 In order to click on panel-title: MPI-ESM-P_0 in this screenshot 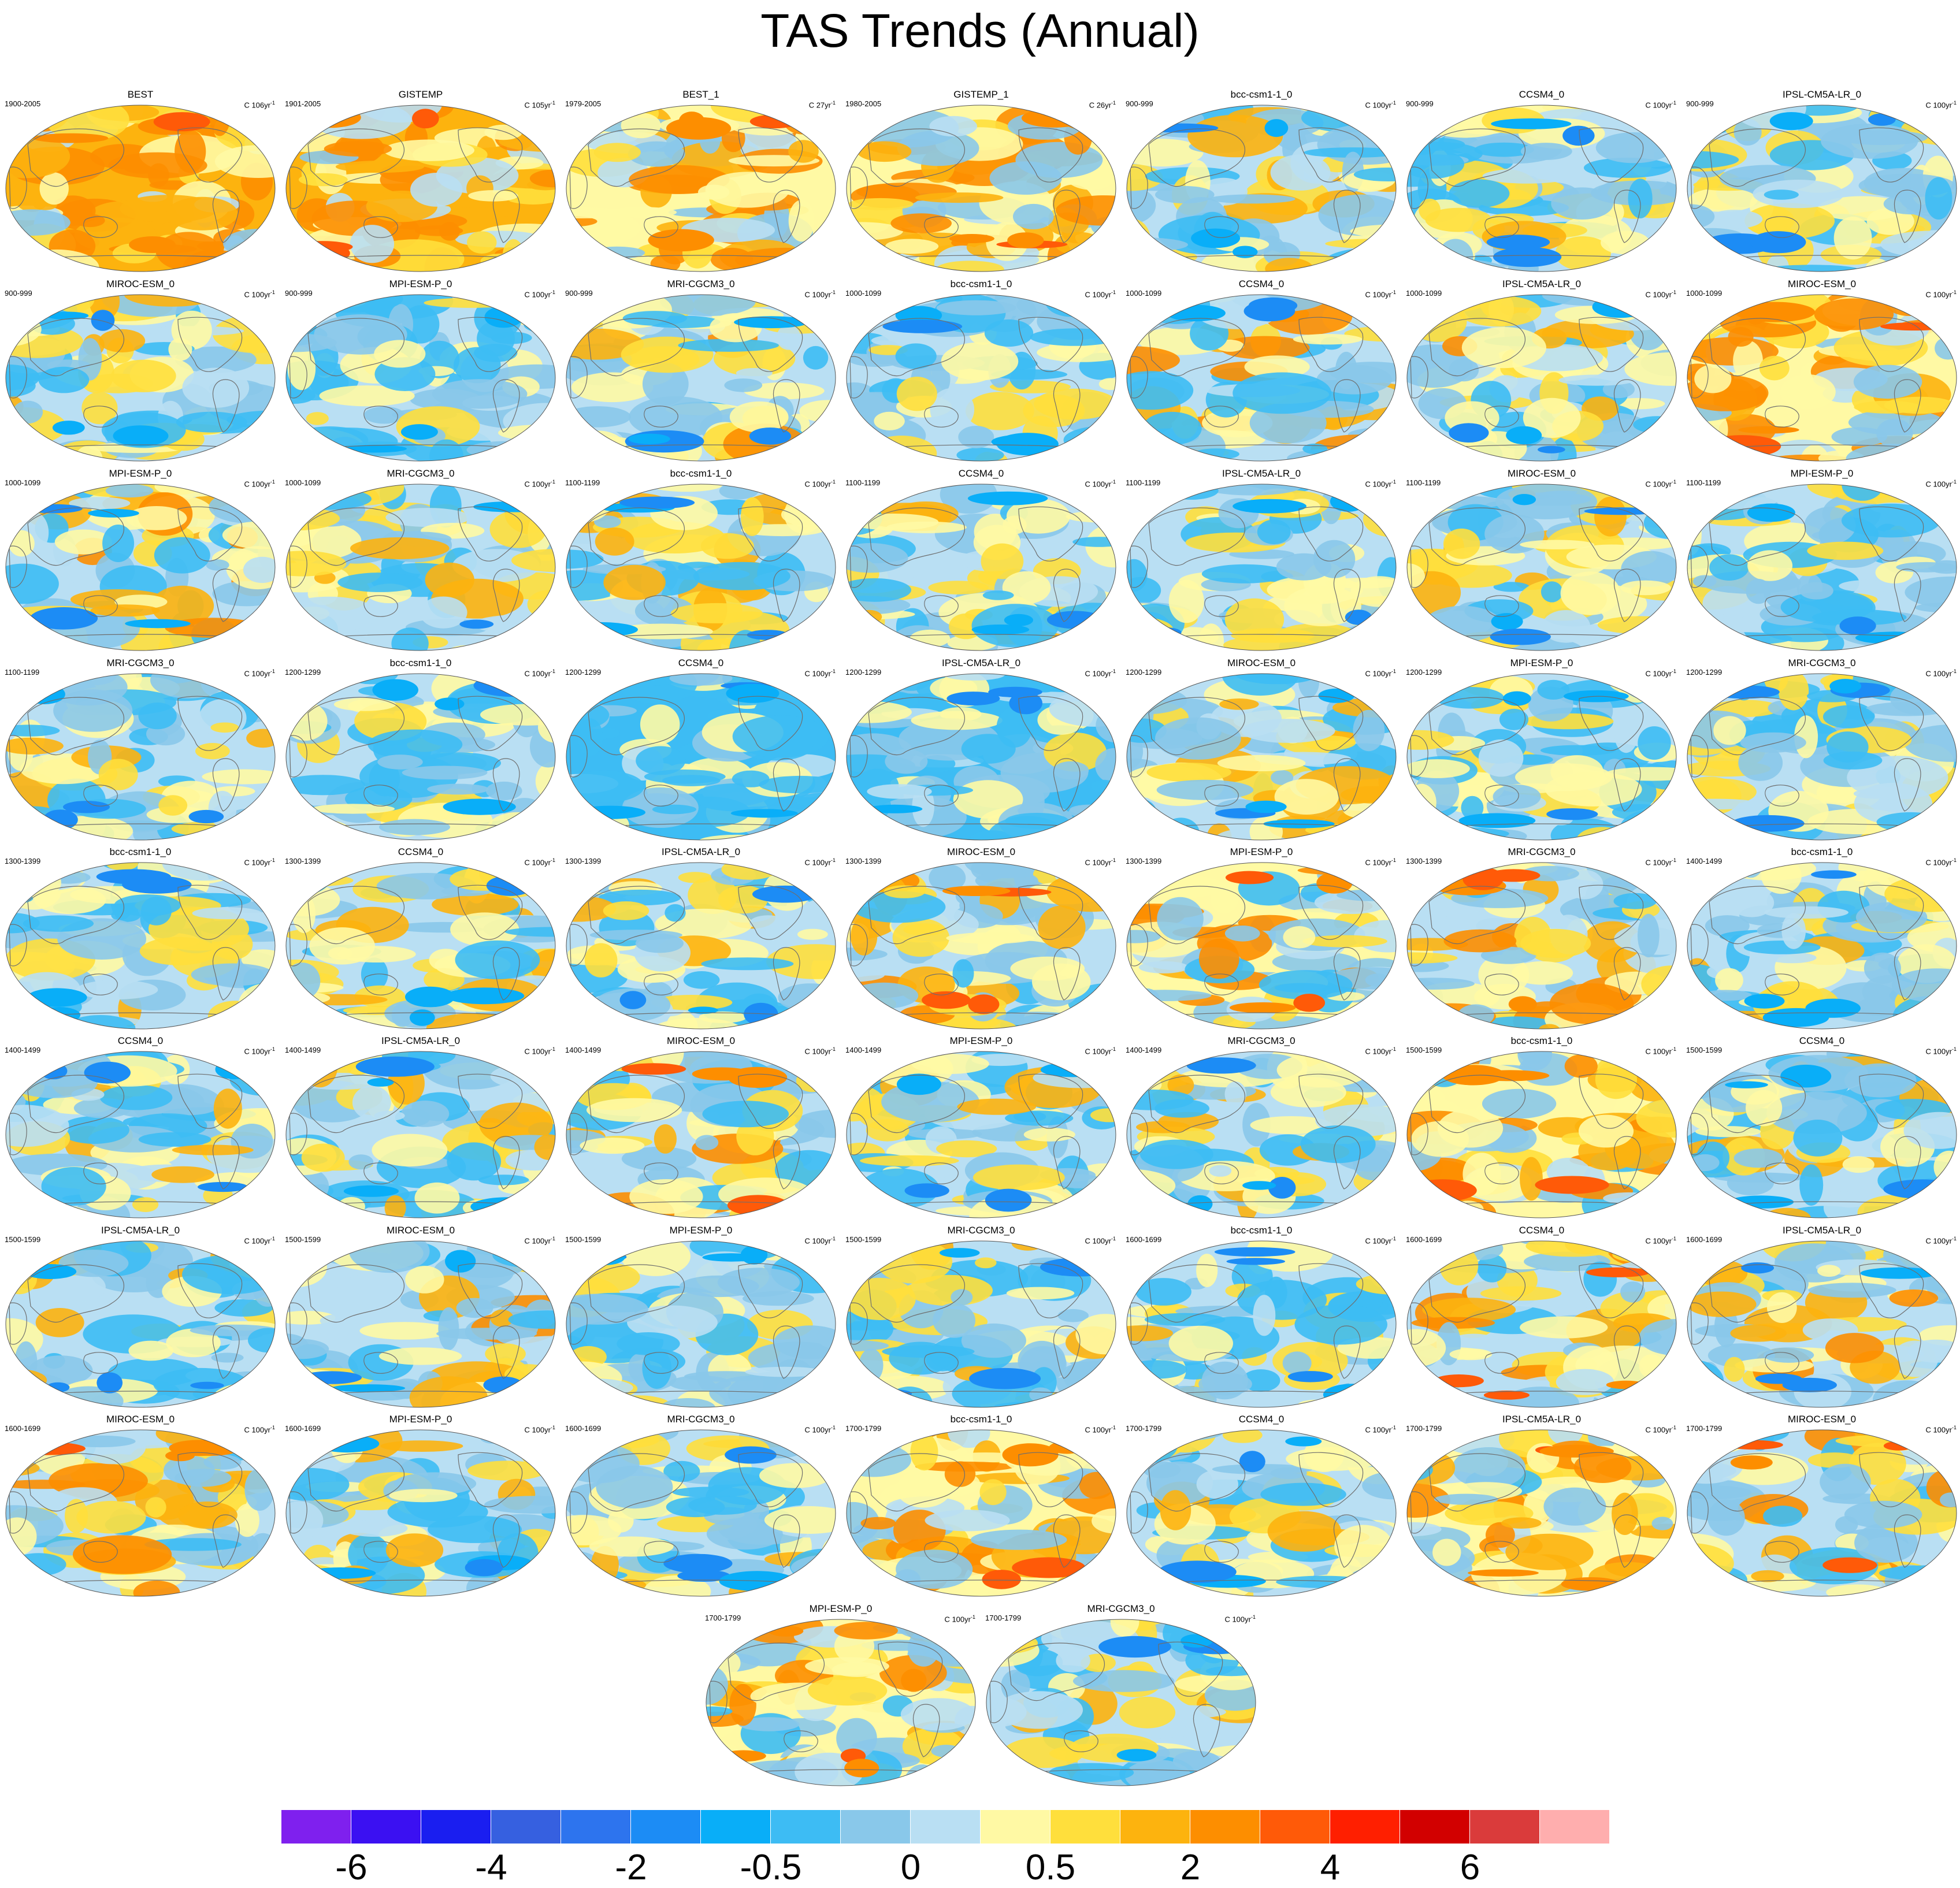, I will do `click(701, 1230)`.